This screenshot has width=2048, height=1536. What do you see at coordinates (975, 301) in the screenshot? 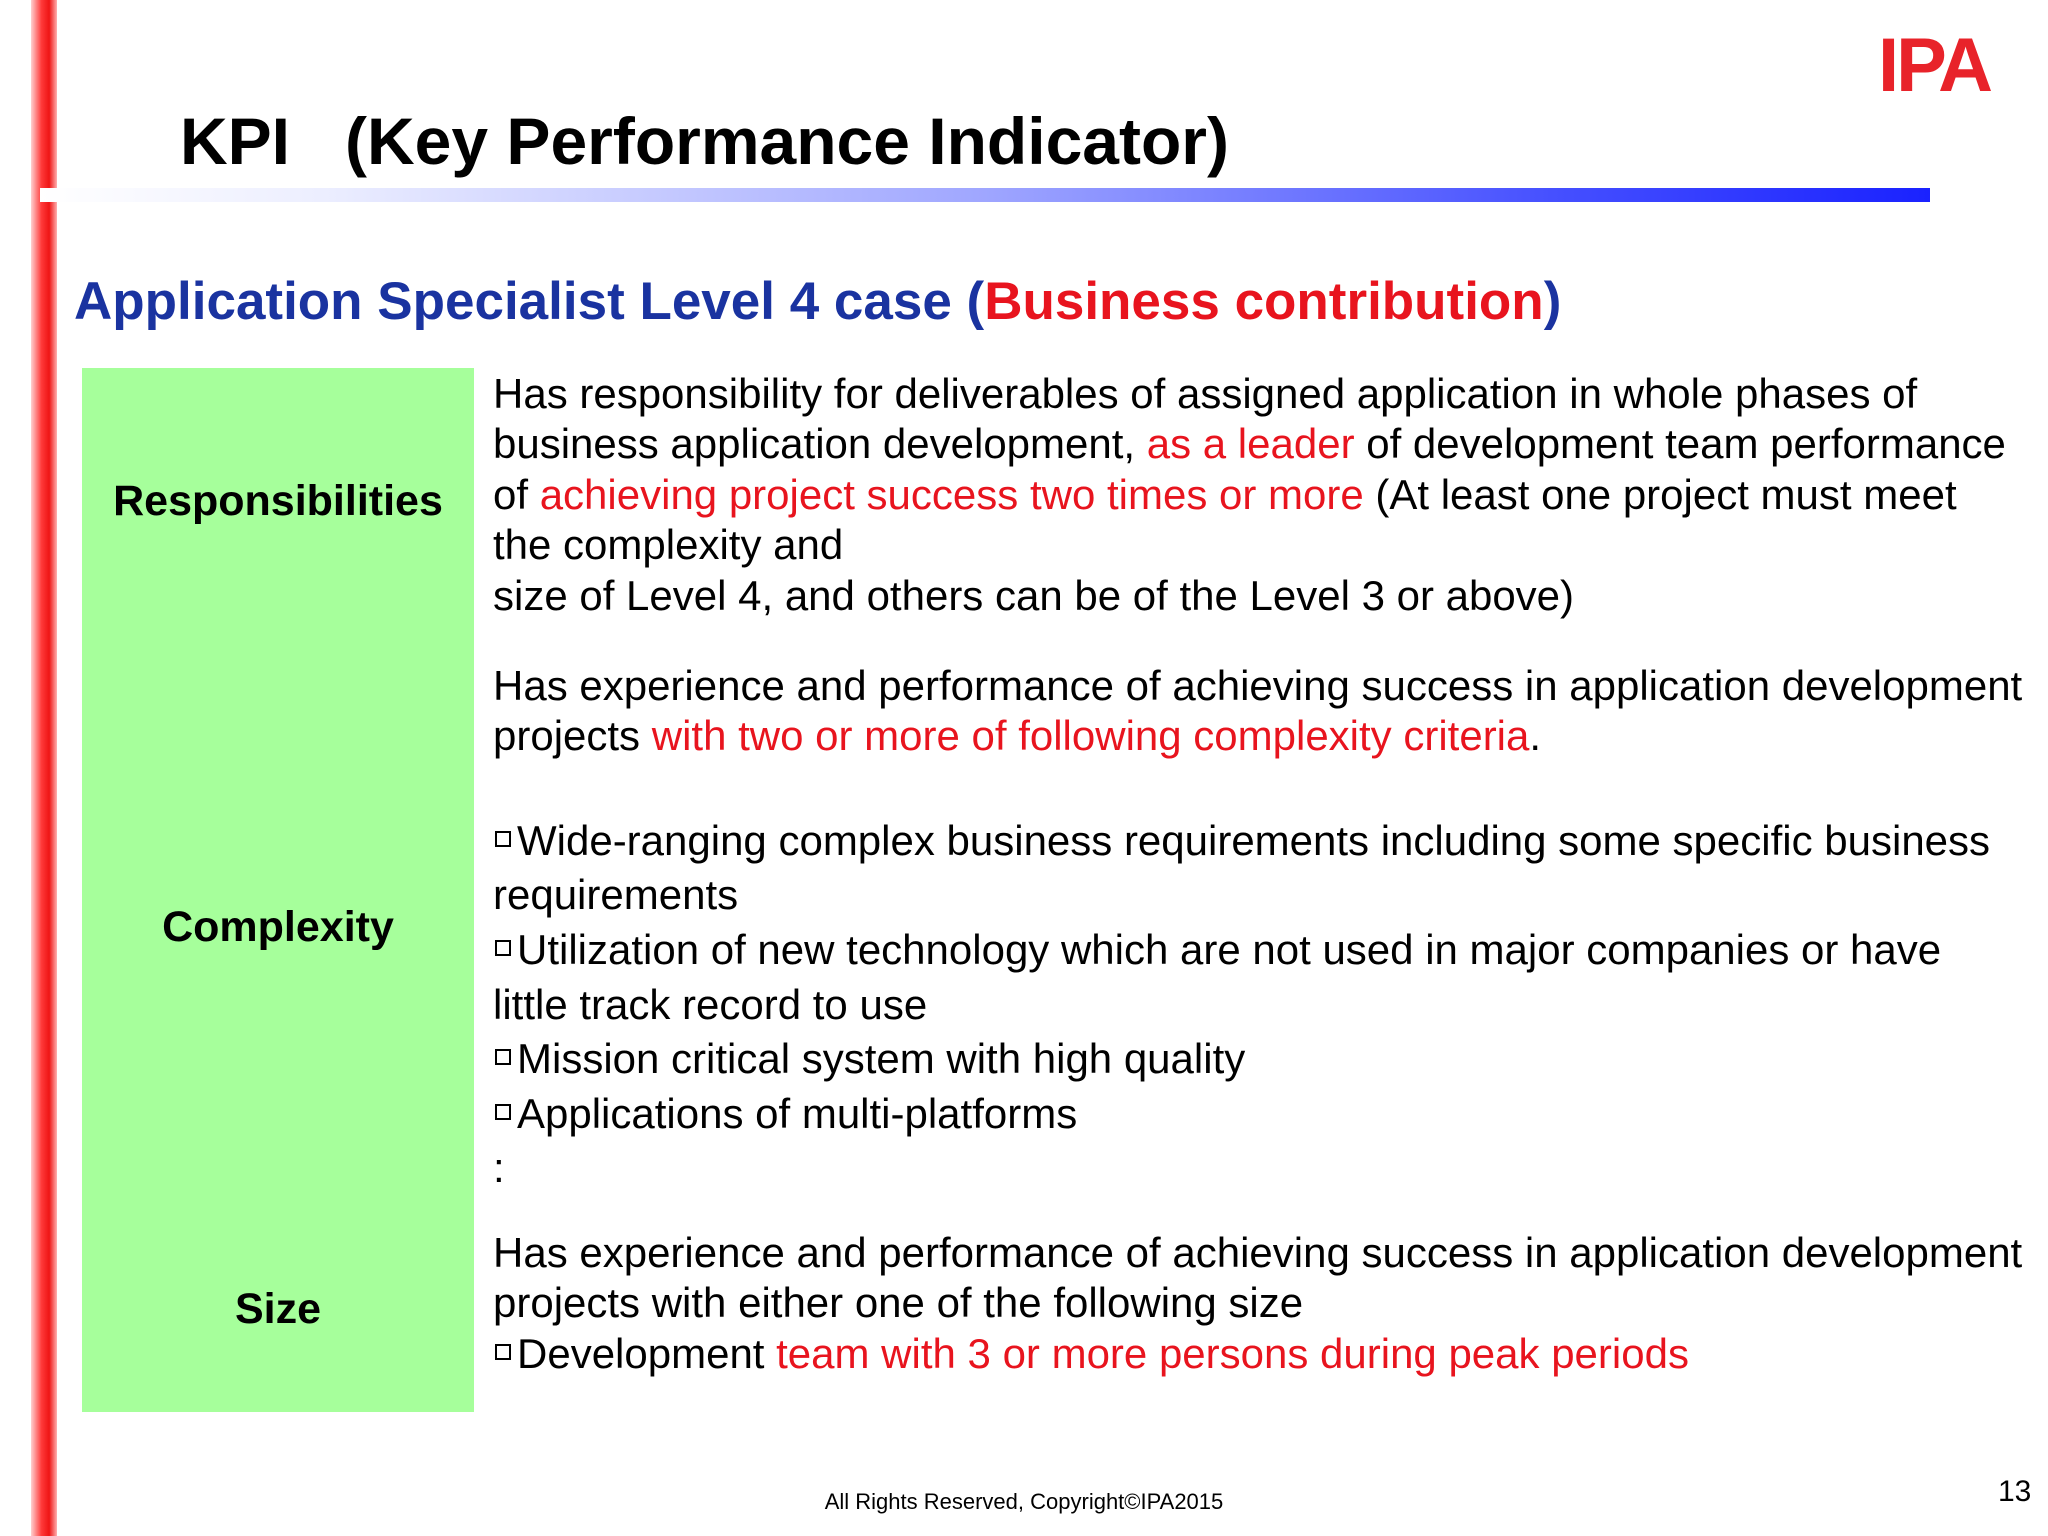
I see `subtitle-paren-open: (` at bounding box center [975, 301].